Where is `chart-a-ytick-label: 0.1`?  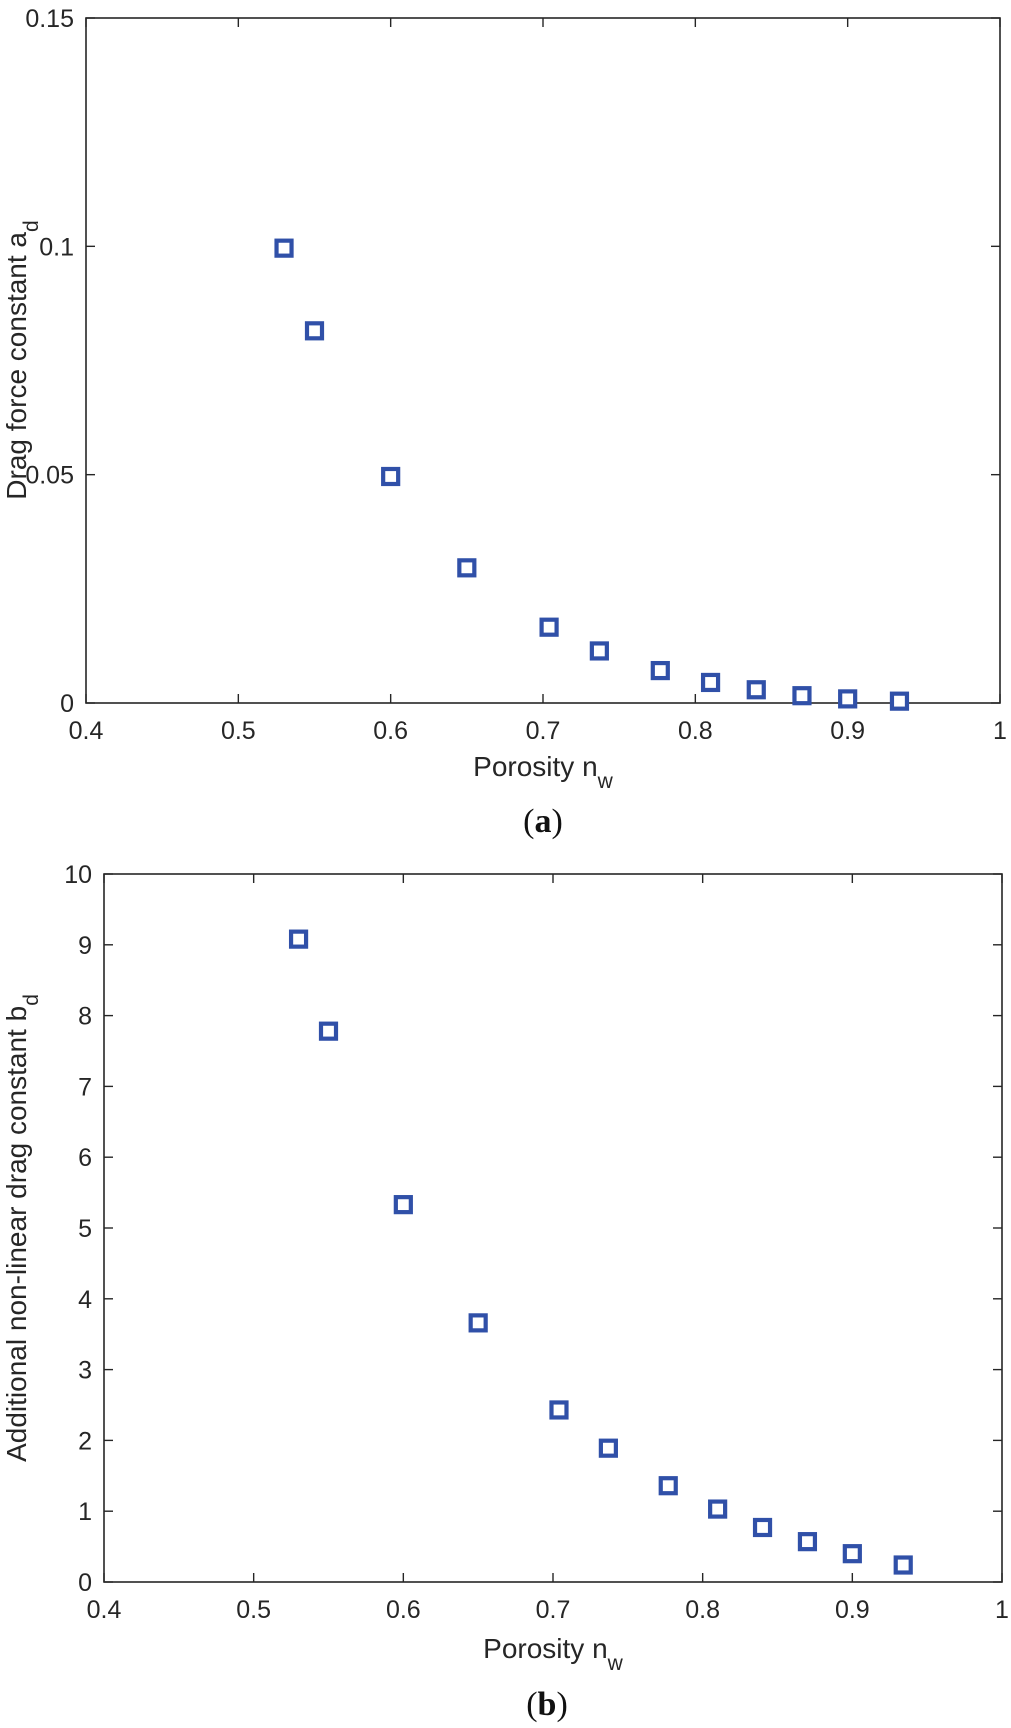 chart-a-ytick-label: 0.1 is located at coordinates (56, 247).